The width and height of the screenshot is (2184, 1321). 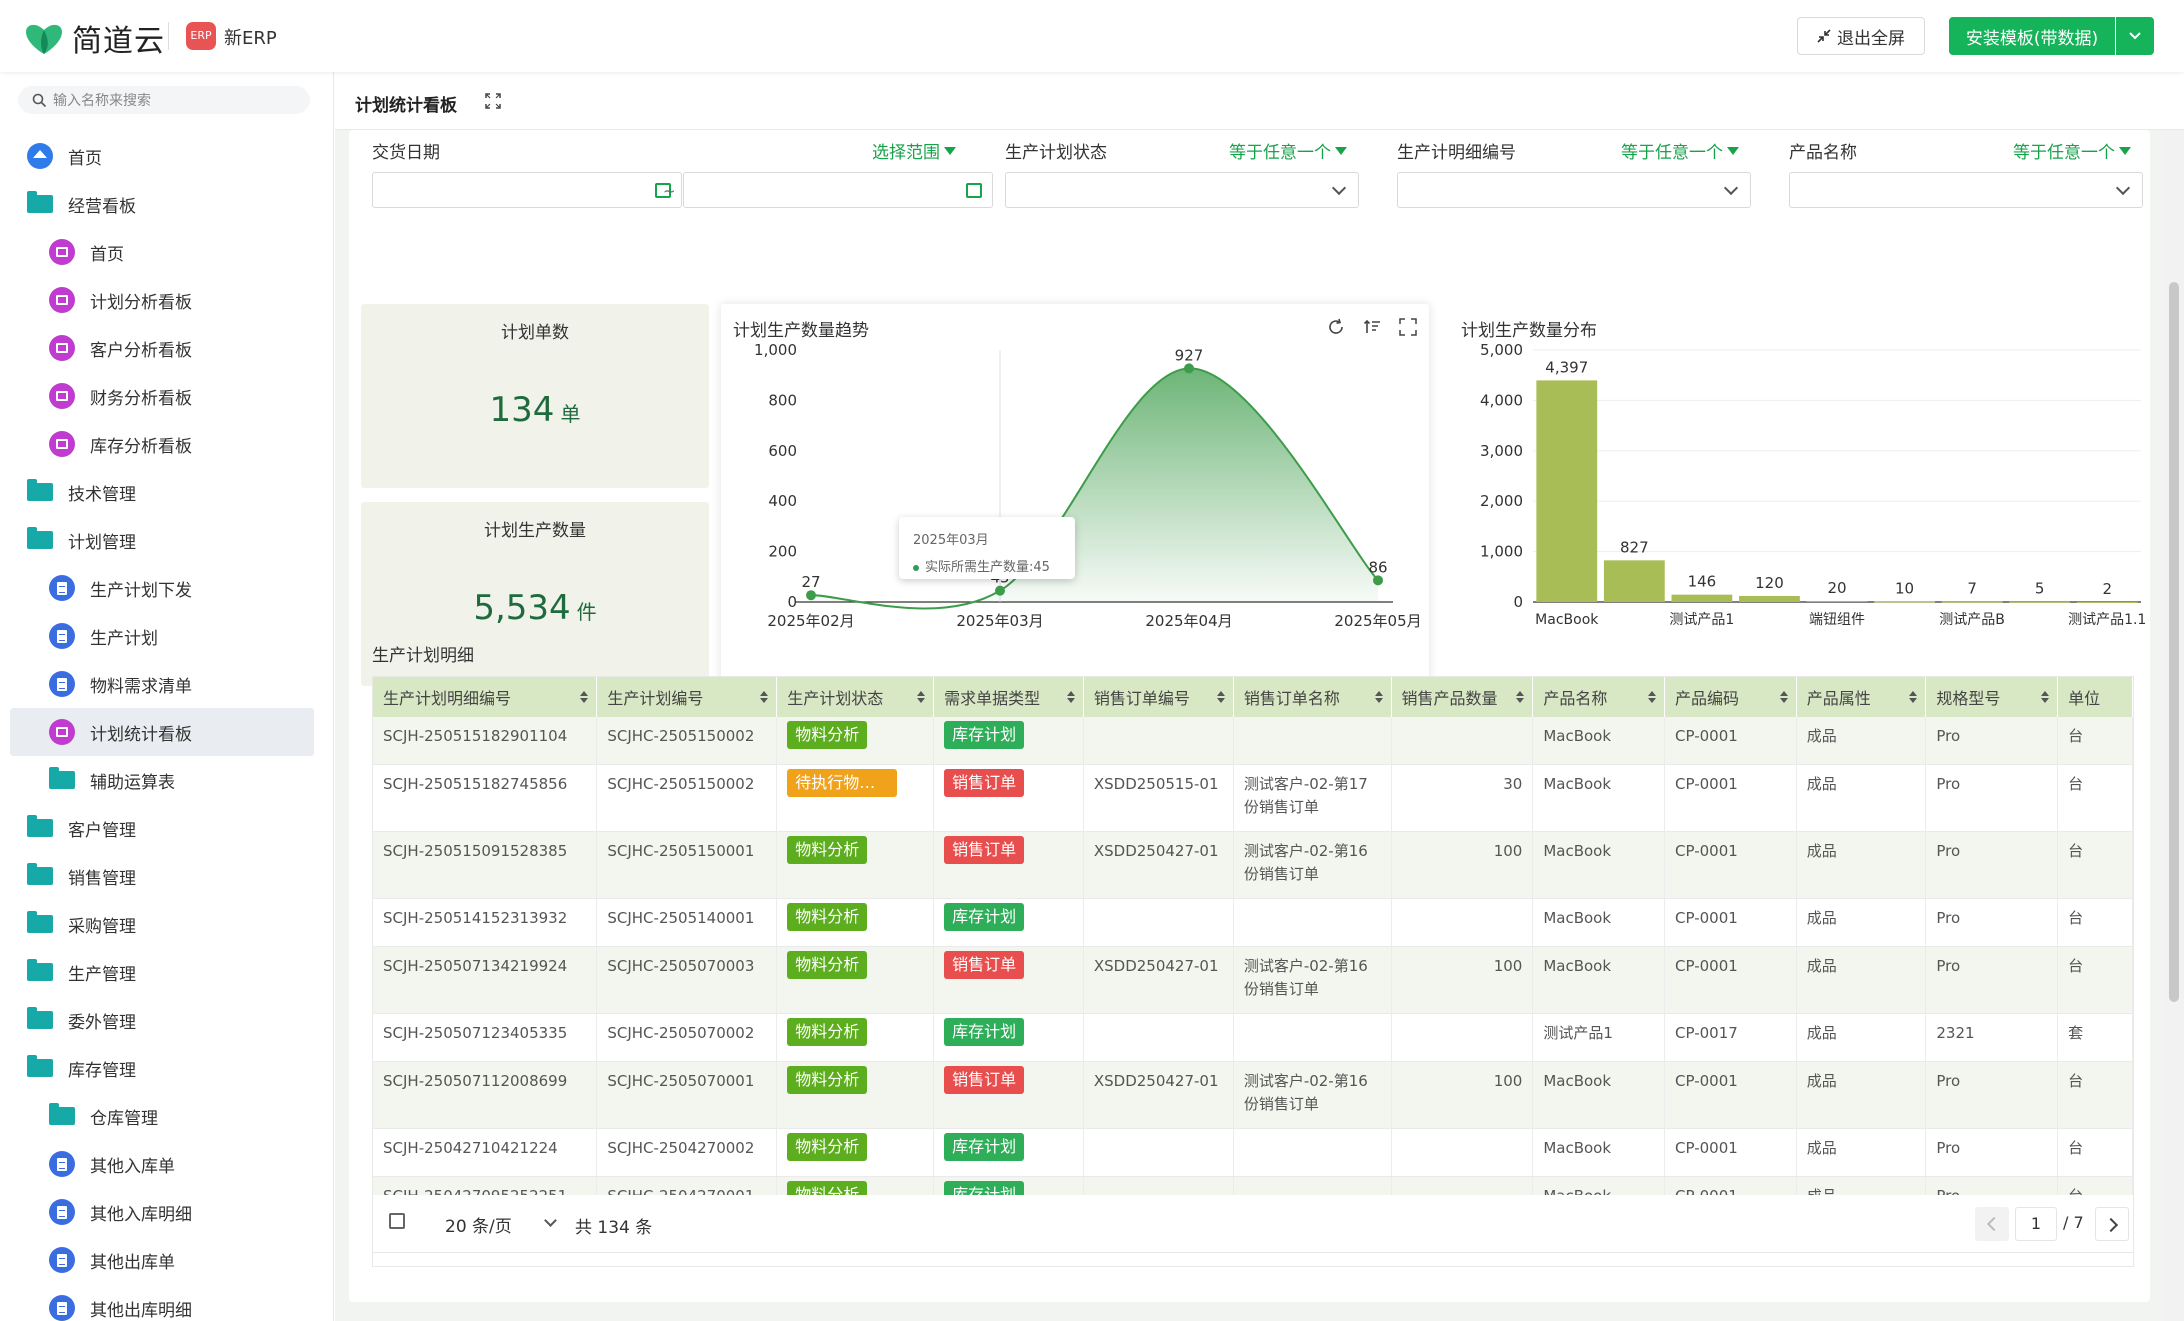 What do you see at coordinates (2174, 642) in the screenshot?
I see `scrollbar-thumb` at bounding box center [2174, 642].